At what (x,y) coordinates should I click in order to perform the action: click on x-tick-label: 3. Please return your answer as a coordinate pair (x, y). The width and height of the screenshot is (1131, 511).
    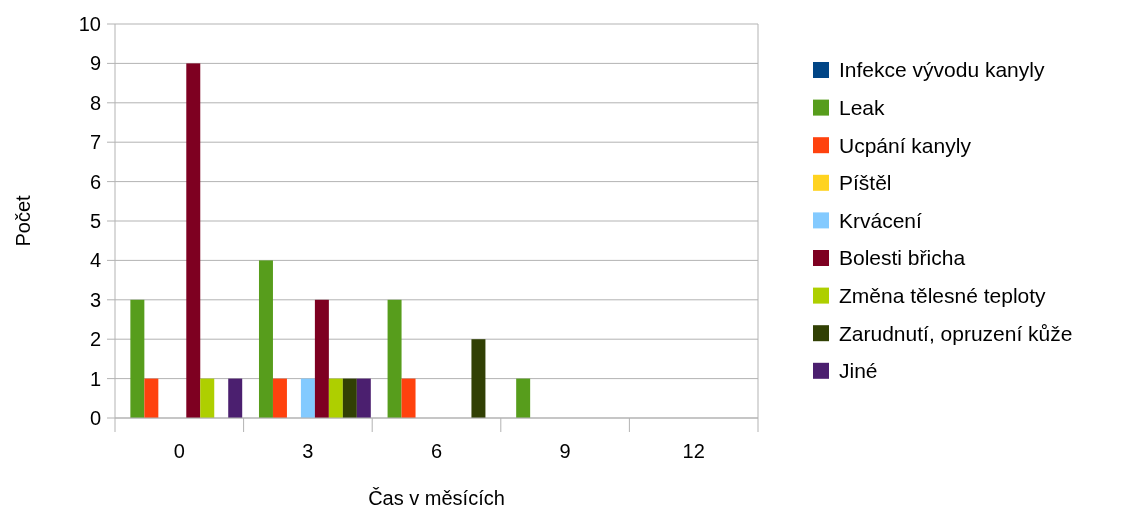
    Looking at the image, I should click on (308, 451).